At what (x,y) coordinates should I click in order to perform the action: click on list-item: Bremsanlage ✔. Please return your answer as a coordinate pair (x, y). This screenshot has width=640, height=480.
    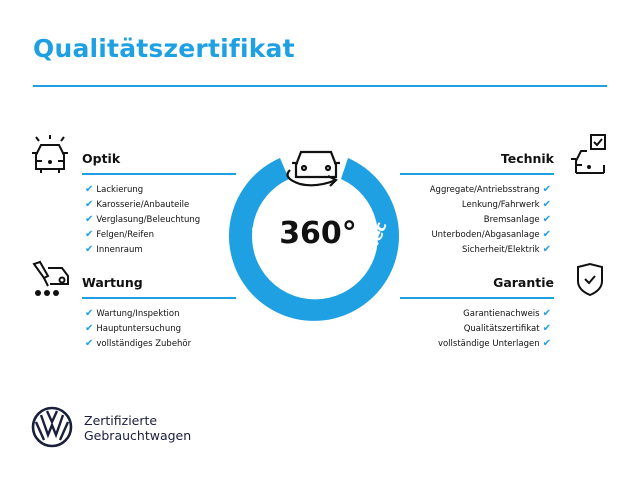
    Looking at the image, I should click on (517, 219).